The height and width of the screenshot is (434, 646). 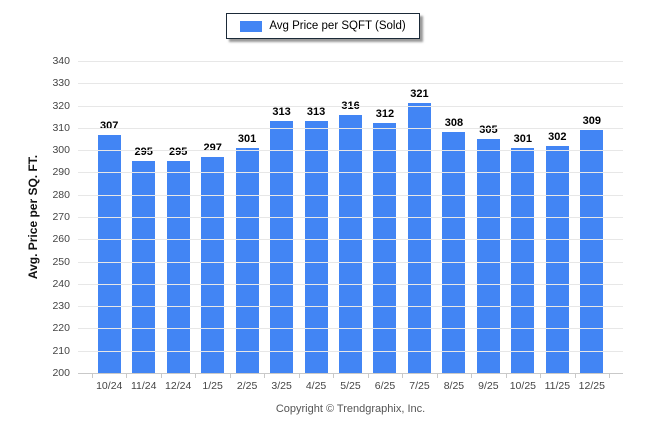 I want to click on copyright-text: Copyright © Trendgraphix, Inc., so click(x=350, y=409).